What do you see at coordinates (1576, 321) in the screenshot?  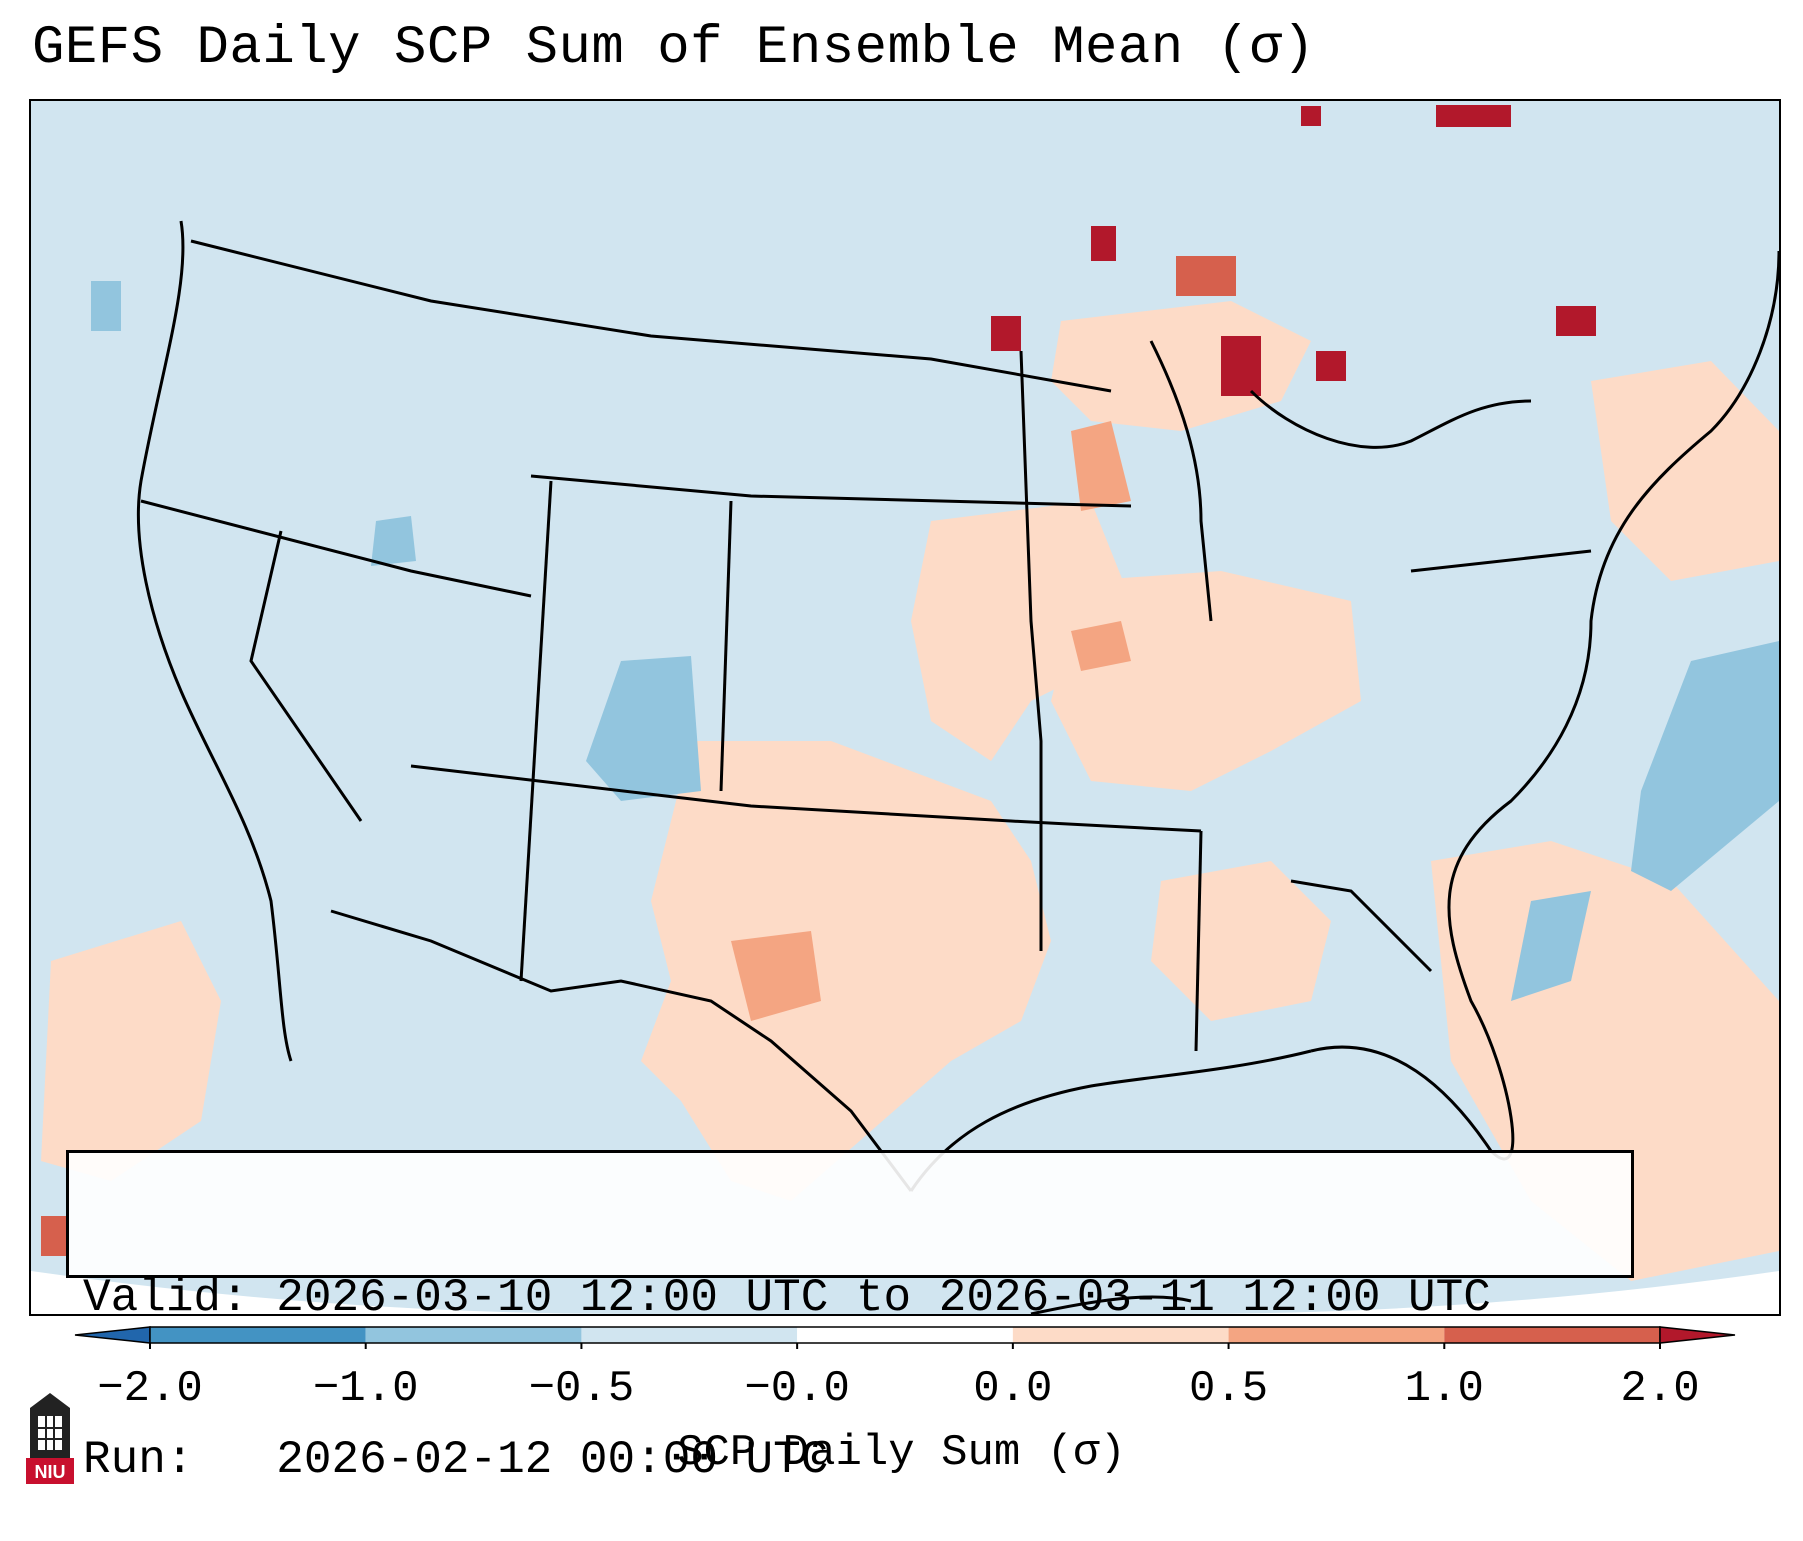 I see `quebec-strong-cell` at bounding box center [1576, 321].